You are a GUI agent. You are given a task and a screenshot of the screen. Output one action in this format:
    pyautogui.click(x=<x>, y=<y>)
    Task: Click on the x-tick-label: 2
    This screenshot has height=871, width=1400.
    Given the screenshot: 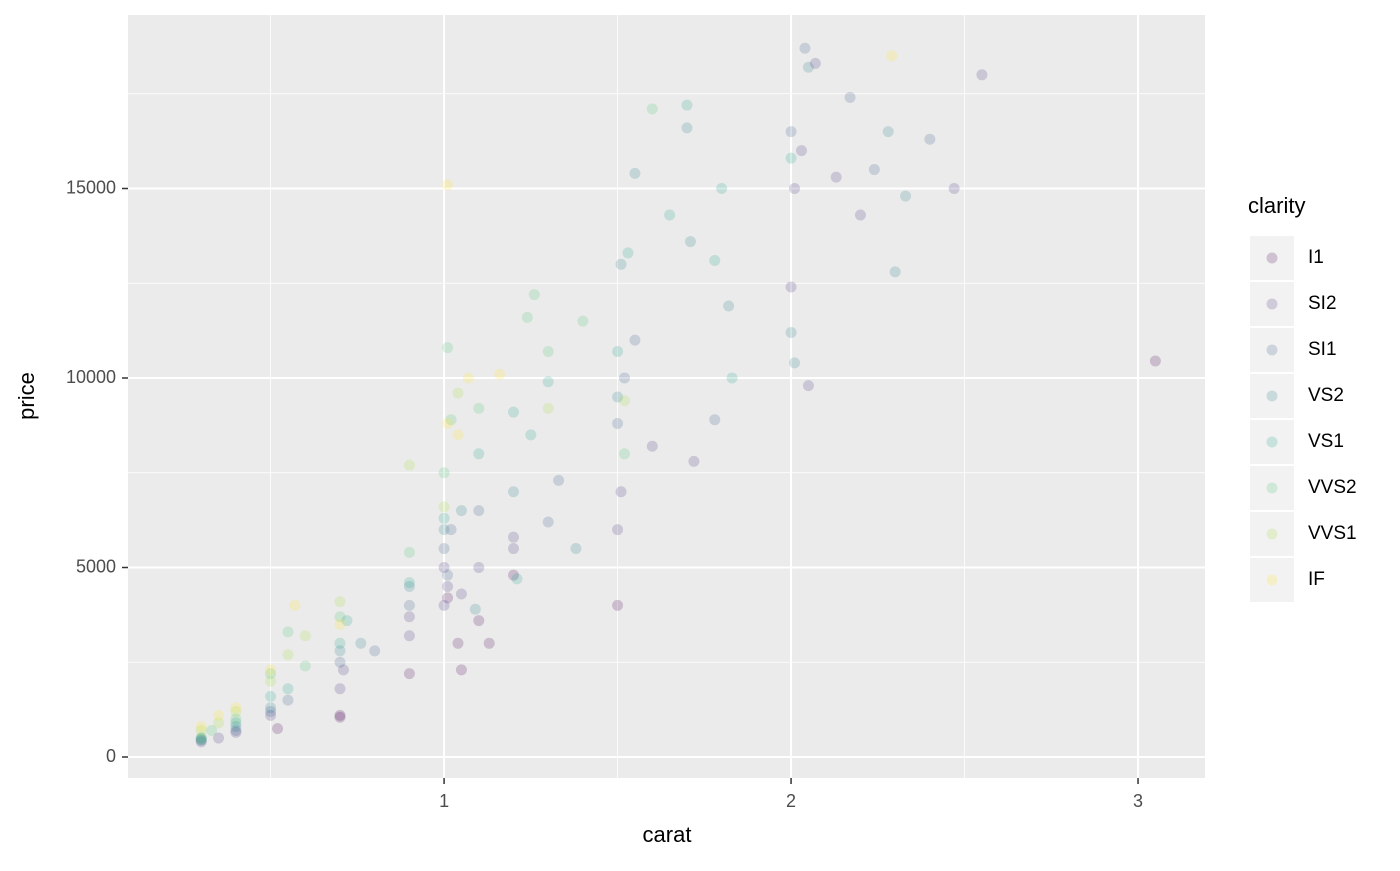 What is the action you would take?
    pyautogui.click(x=791, y=801)
    